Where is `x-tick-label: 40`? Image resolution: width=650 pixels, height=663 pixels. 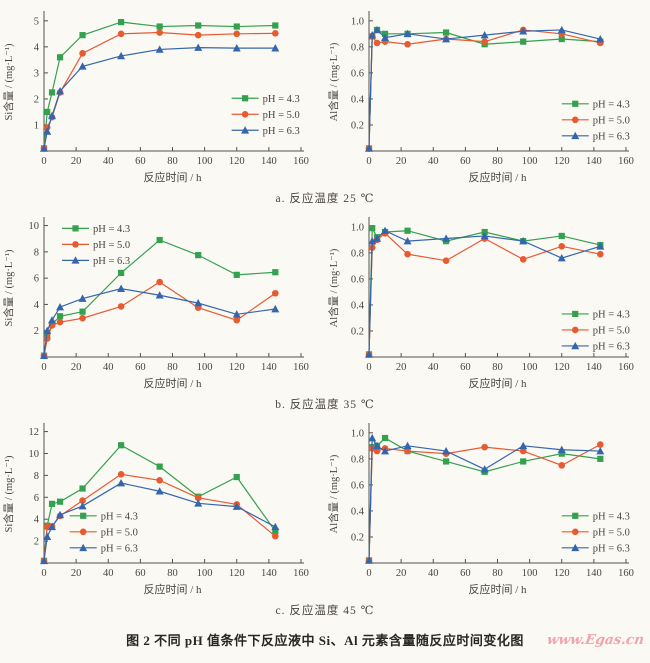 x-tick-label: 40 is located at coordinates (433, 573).